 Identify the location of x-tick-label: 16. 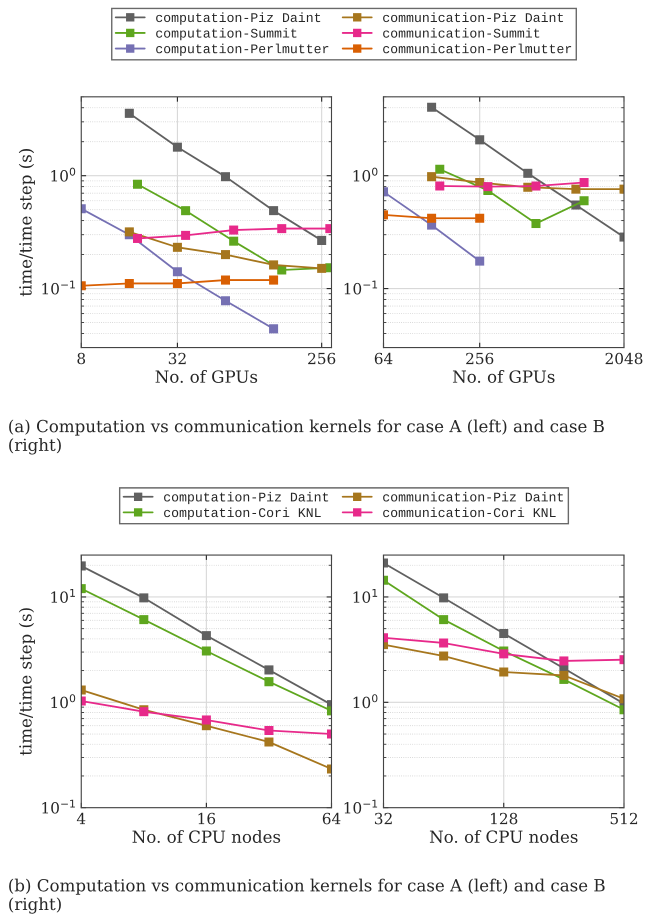
(207, 818).